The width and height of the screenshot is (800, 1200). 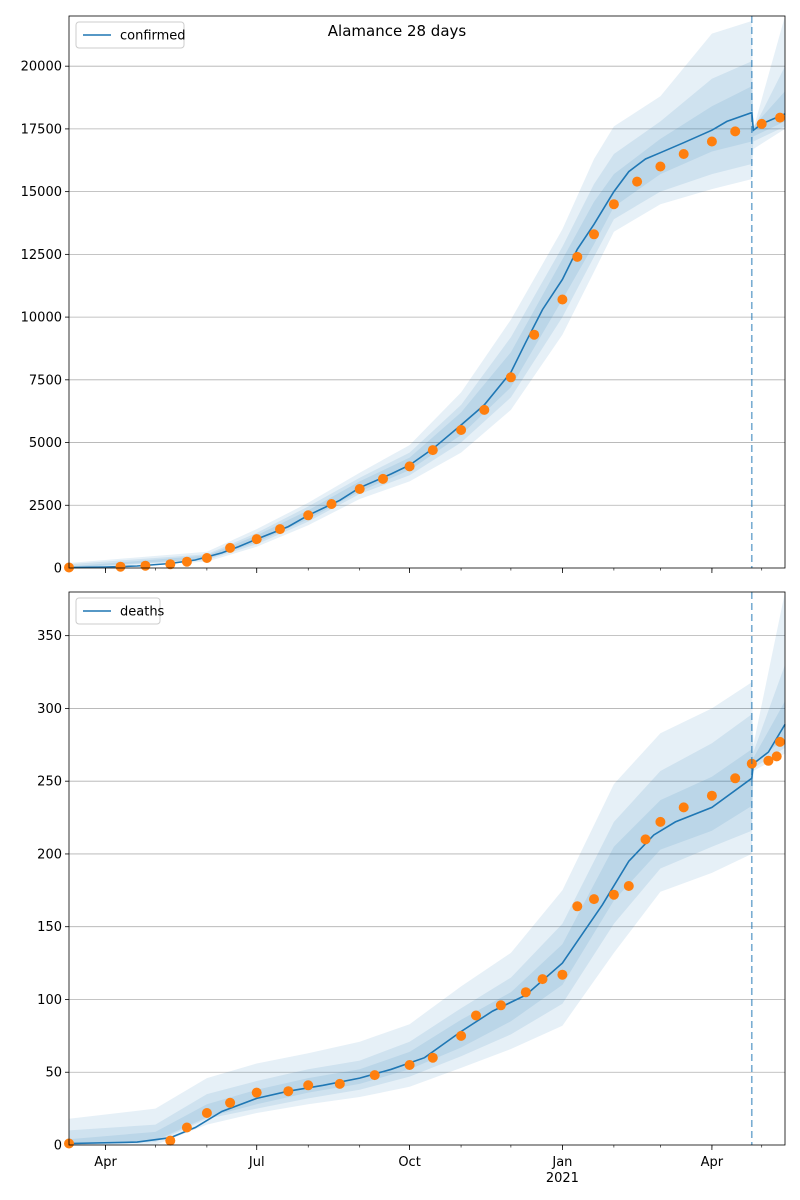 I want to click on deaths-y-tick-label: 100, so click(x=49, y=1000).